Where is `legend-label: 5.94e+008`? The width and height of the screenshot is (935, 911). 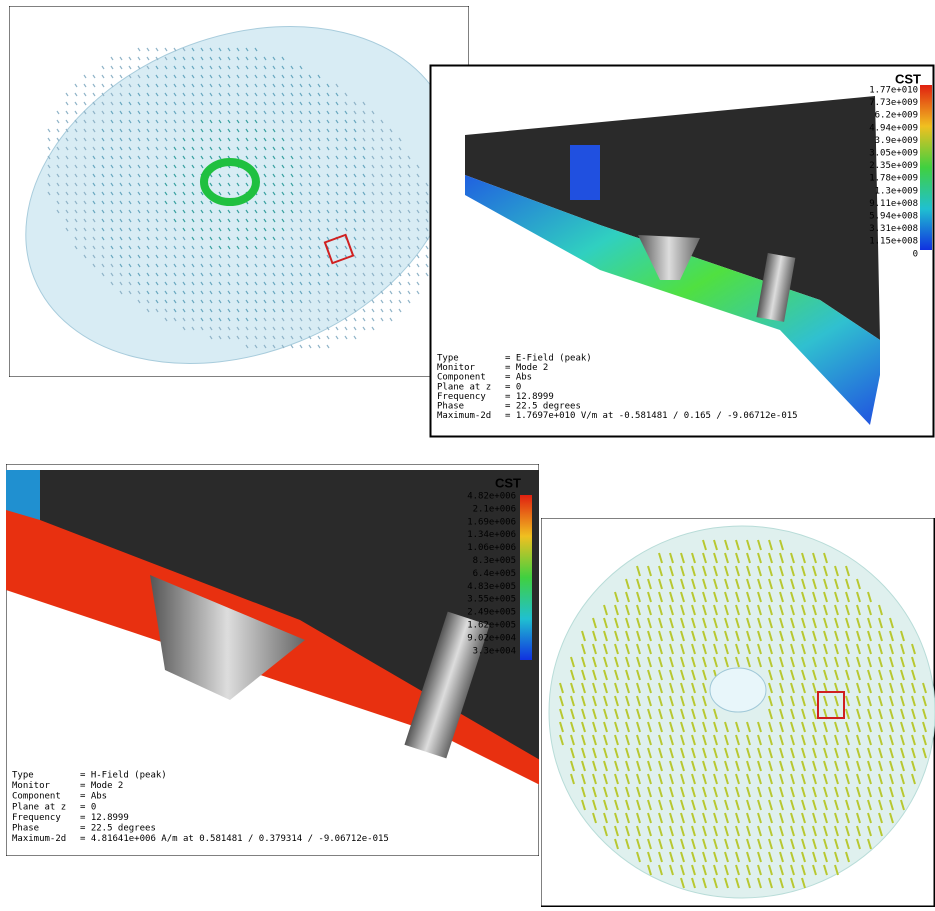
legend-label: 5.94e+008 is located at coordinates (893, 217).